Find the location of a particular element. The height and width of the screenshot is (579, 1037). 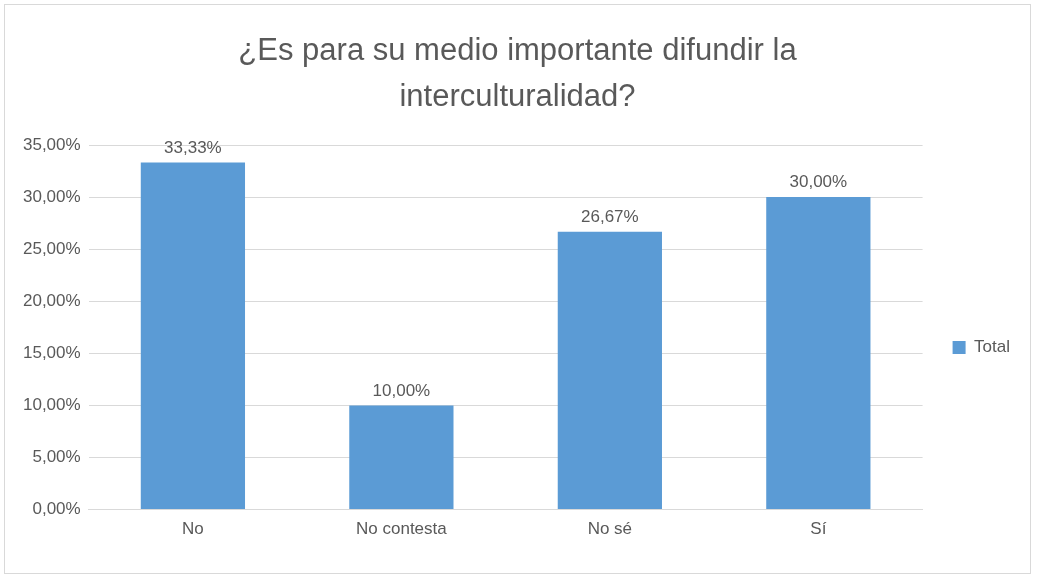

y-tick-label: 25,00% is located at coordinates (51, 248).